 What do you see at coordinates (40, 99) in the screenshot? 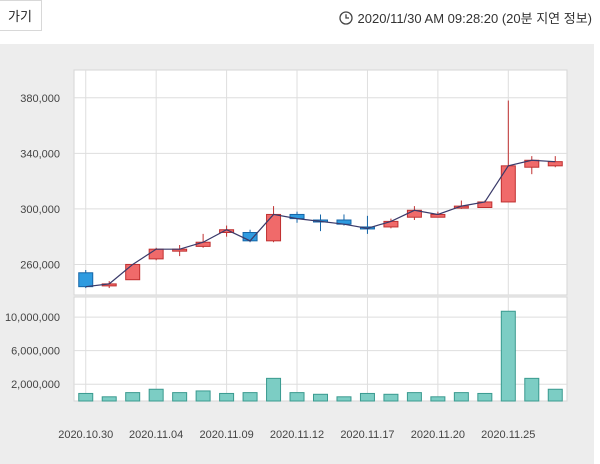
I see `price-tick-label: 380,000` at bounding box center [40, 99].